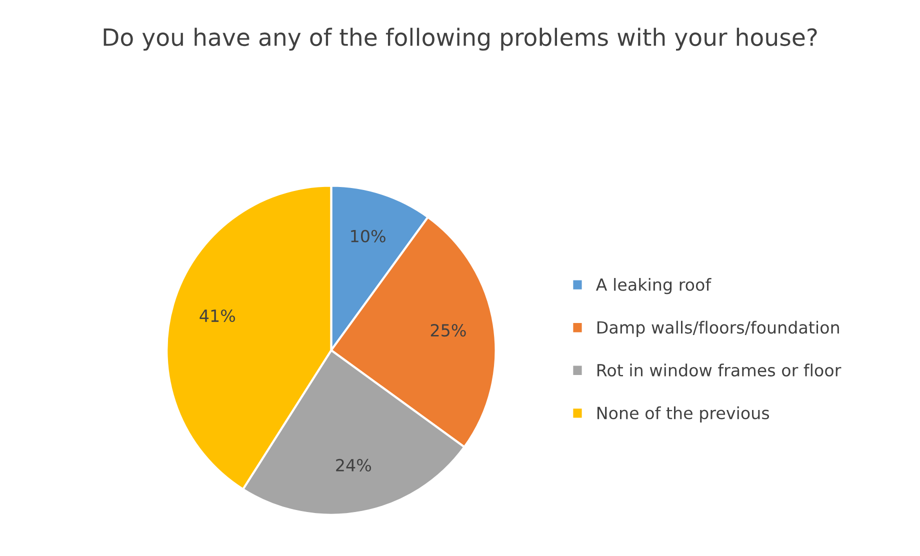  What do you see at coordinates (218, 315) in the screenshot?
I see `data-label: 41%` at bounding box center [218, 315].